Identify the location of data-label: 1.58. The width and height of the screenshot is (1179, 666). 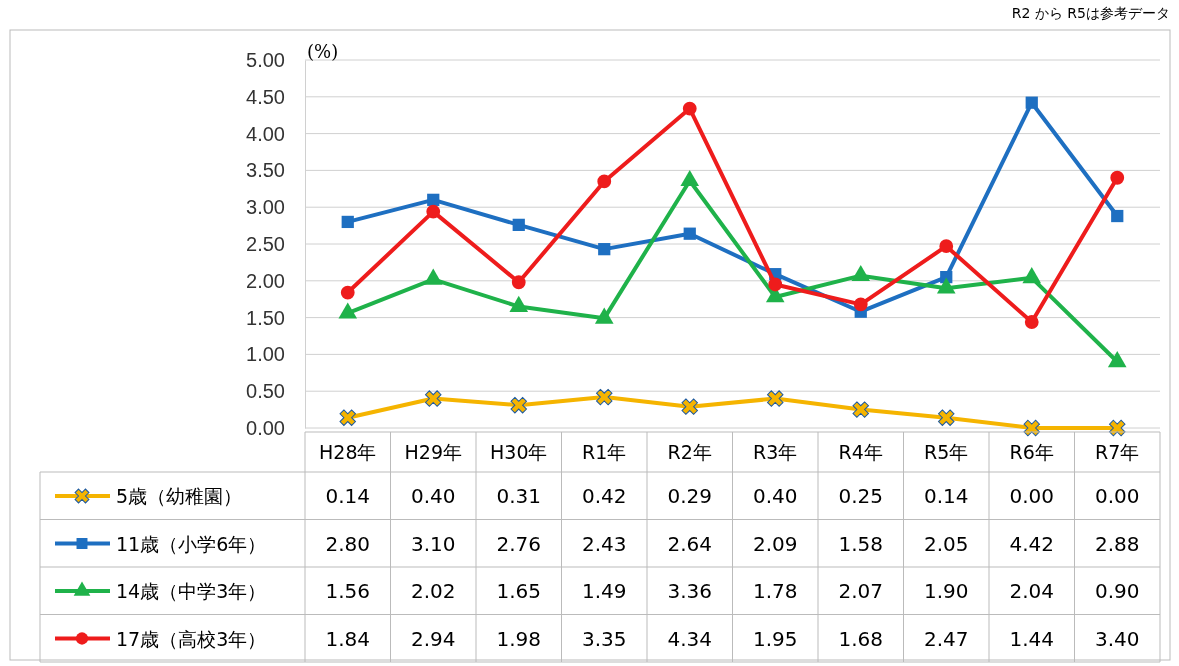
(861, 543).